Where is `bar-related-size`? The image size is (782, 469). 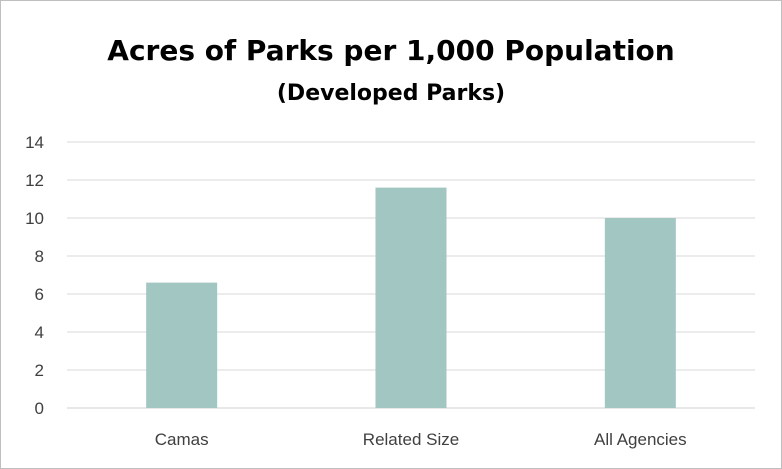 bar-related-size is located at coordinates (411, 297).